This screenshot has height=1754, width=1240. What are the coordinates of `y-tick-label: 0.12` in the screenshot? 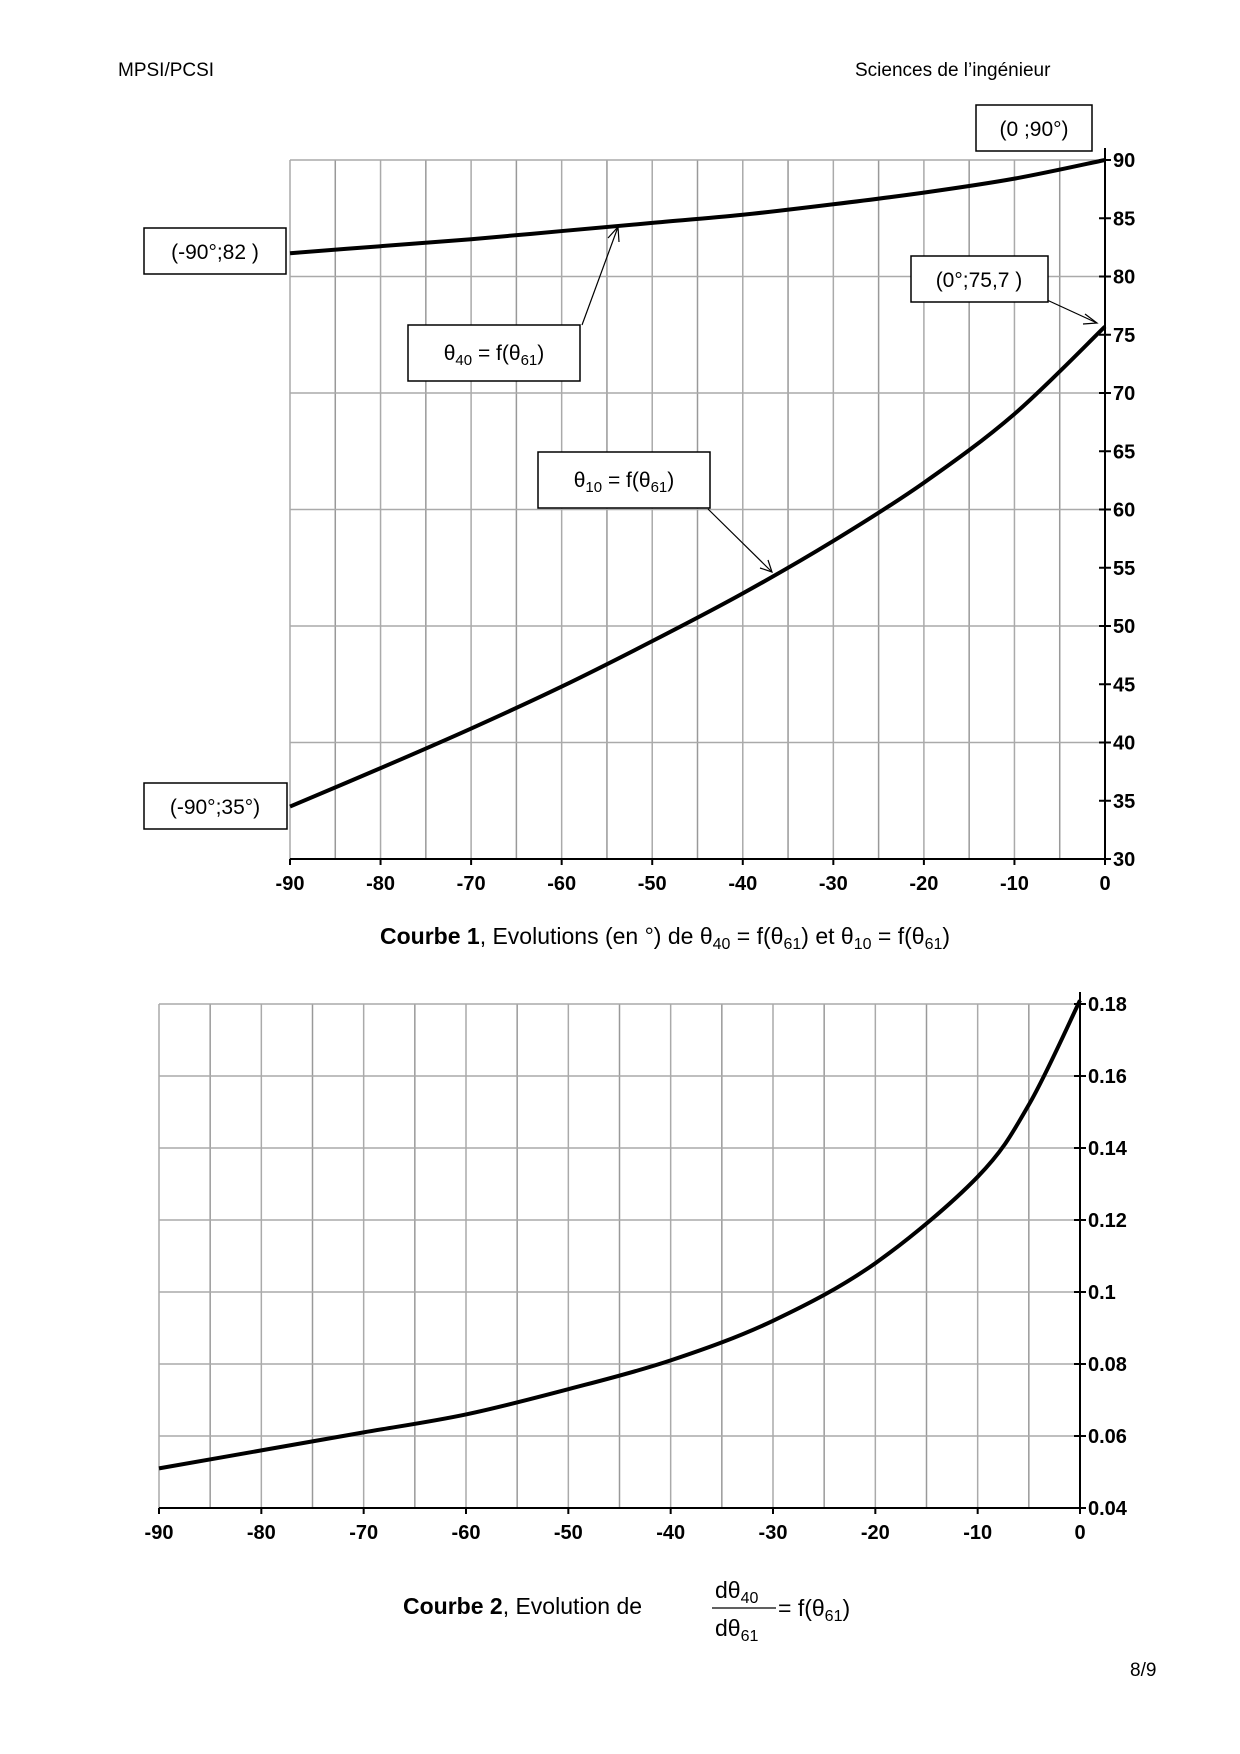 It's located at (1107, 1221).